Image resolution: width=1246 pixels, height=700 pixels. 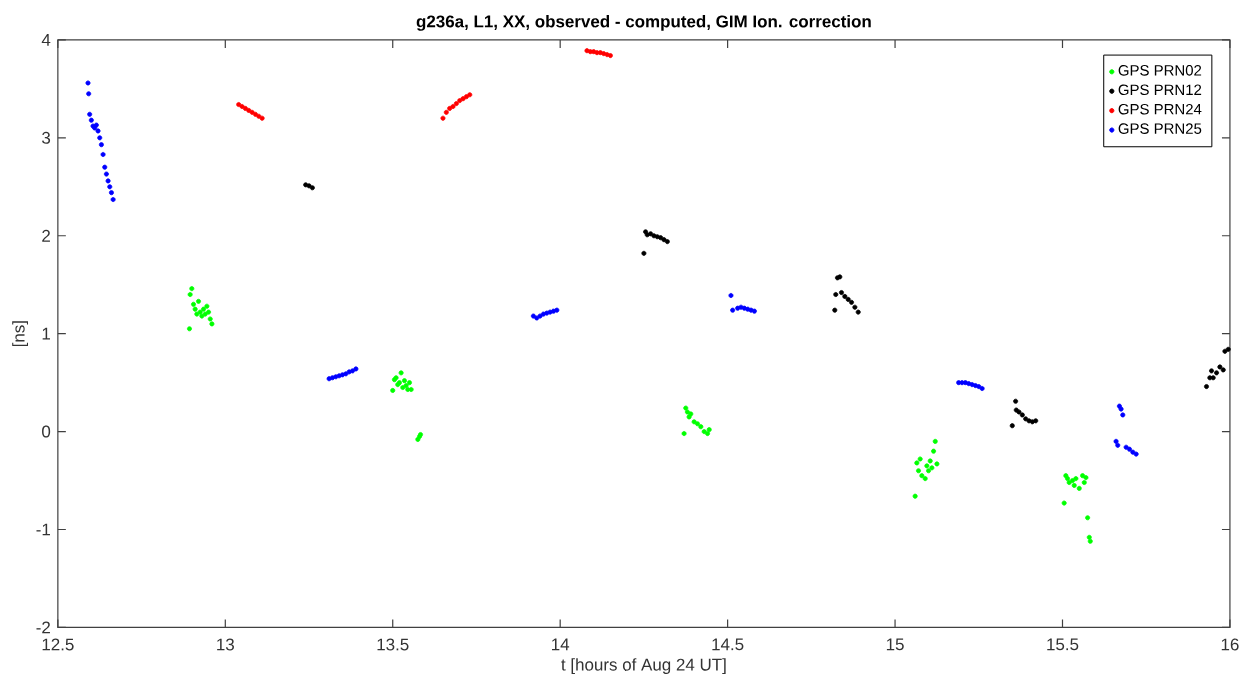 I want to click on y-tick-label: 4, so click(x=46, y=39).